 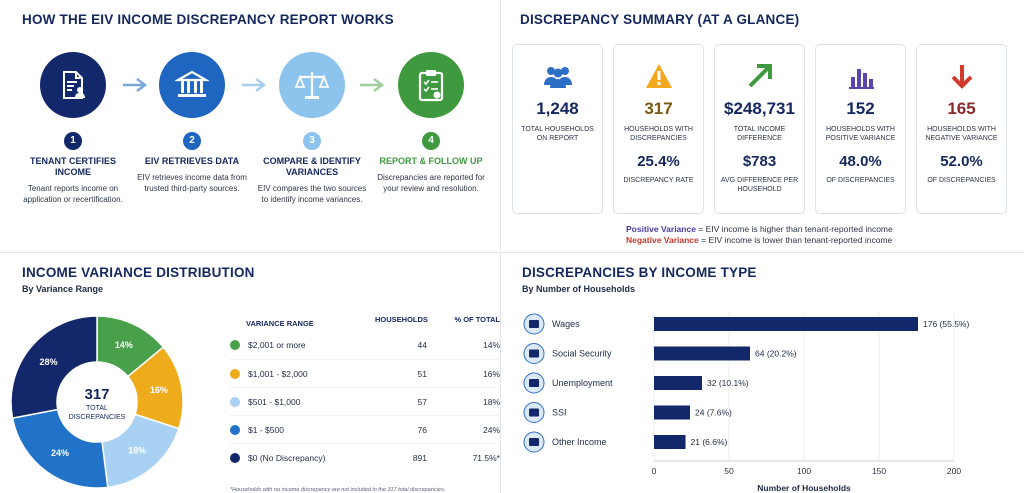 What do you see at coordinates (961, 161) in the screenshot?
I see `negative-variance-pct: 52.0%` at bounding box center [961, 161].